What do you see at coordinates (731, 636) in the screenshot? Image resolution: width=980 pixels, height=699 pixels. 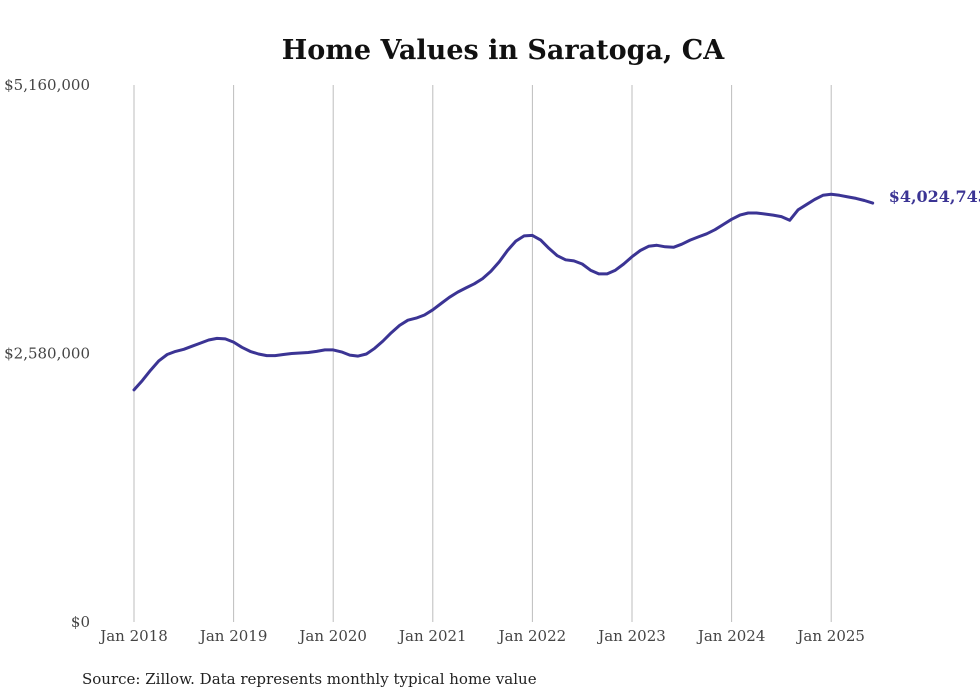 I see `x-tick-label: Jan 2024` at bounding box center [731, 636].